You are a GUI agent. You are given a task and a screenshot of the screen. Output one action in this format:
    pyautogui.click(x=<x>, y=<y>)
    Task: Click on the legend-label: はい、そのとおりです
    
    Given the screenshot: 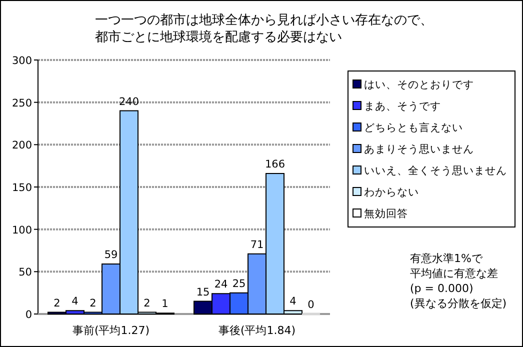 What is the action you would take?
    pyautogui.click(x=419, y=85)
    